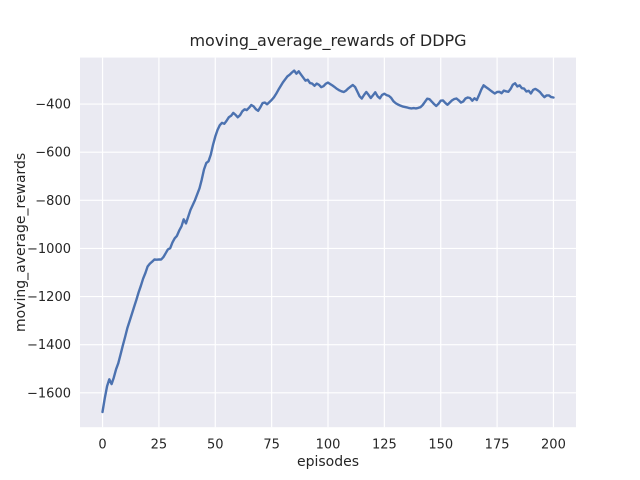  I want to click on x-tick-label: 150, so click(440, 445).